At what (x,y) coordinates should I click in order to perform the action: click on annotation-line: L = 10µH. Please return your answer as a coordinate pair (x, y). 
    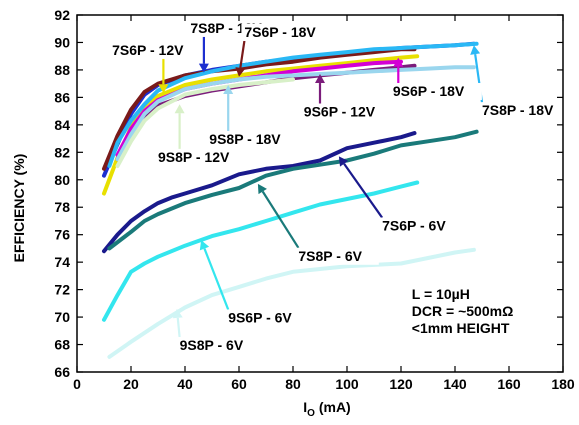
    Looking at the image, I should click on (441, 294).